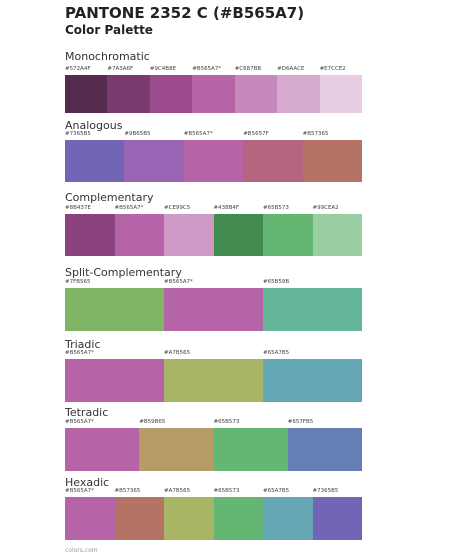 The height and width of the screenshot is (560, 474). I want to click on swatch-label: #B5657F, so click(256, 134).